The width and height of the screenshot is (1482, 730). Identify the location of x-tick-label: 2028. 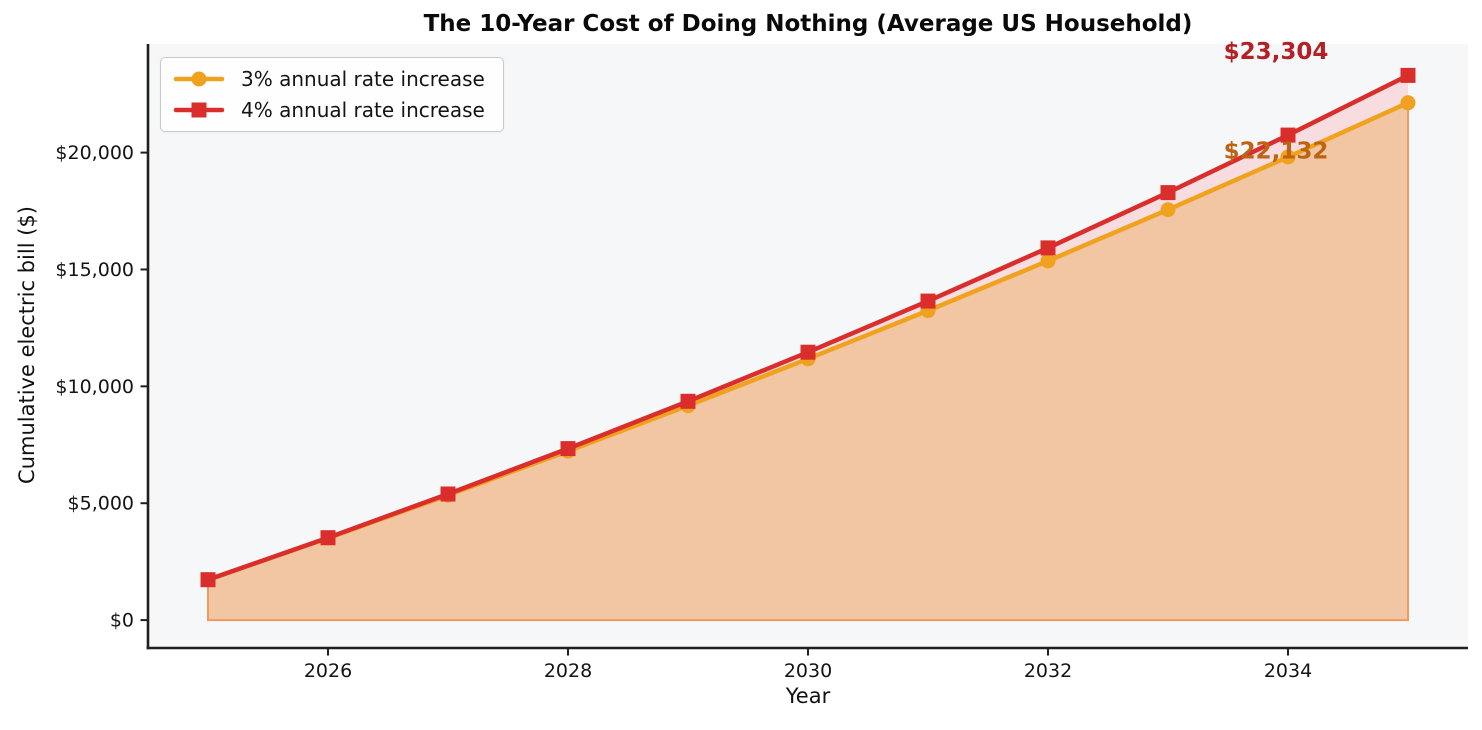
(568, 671).